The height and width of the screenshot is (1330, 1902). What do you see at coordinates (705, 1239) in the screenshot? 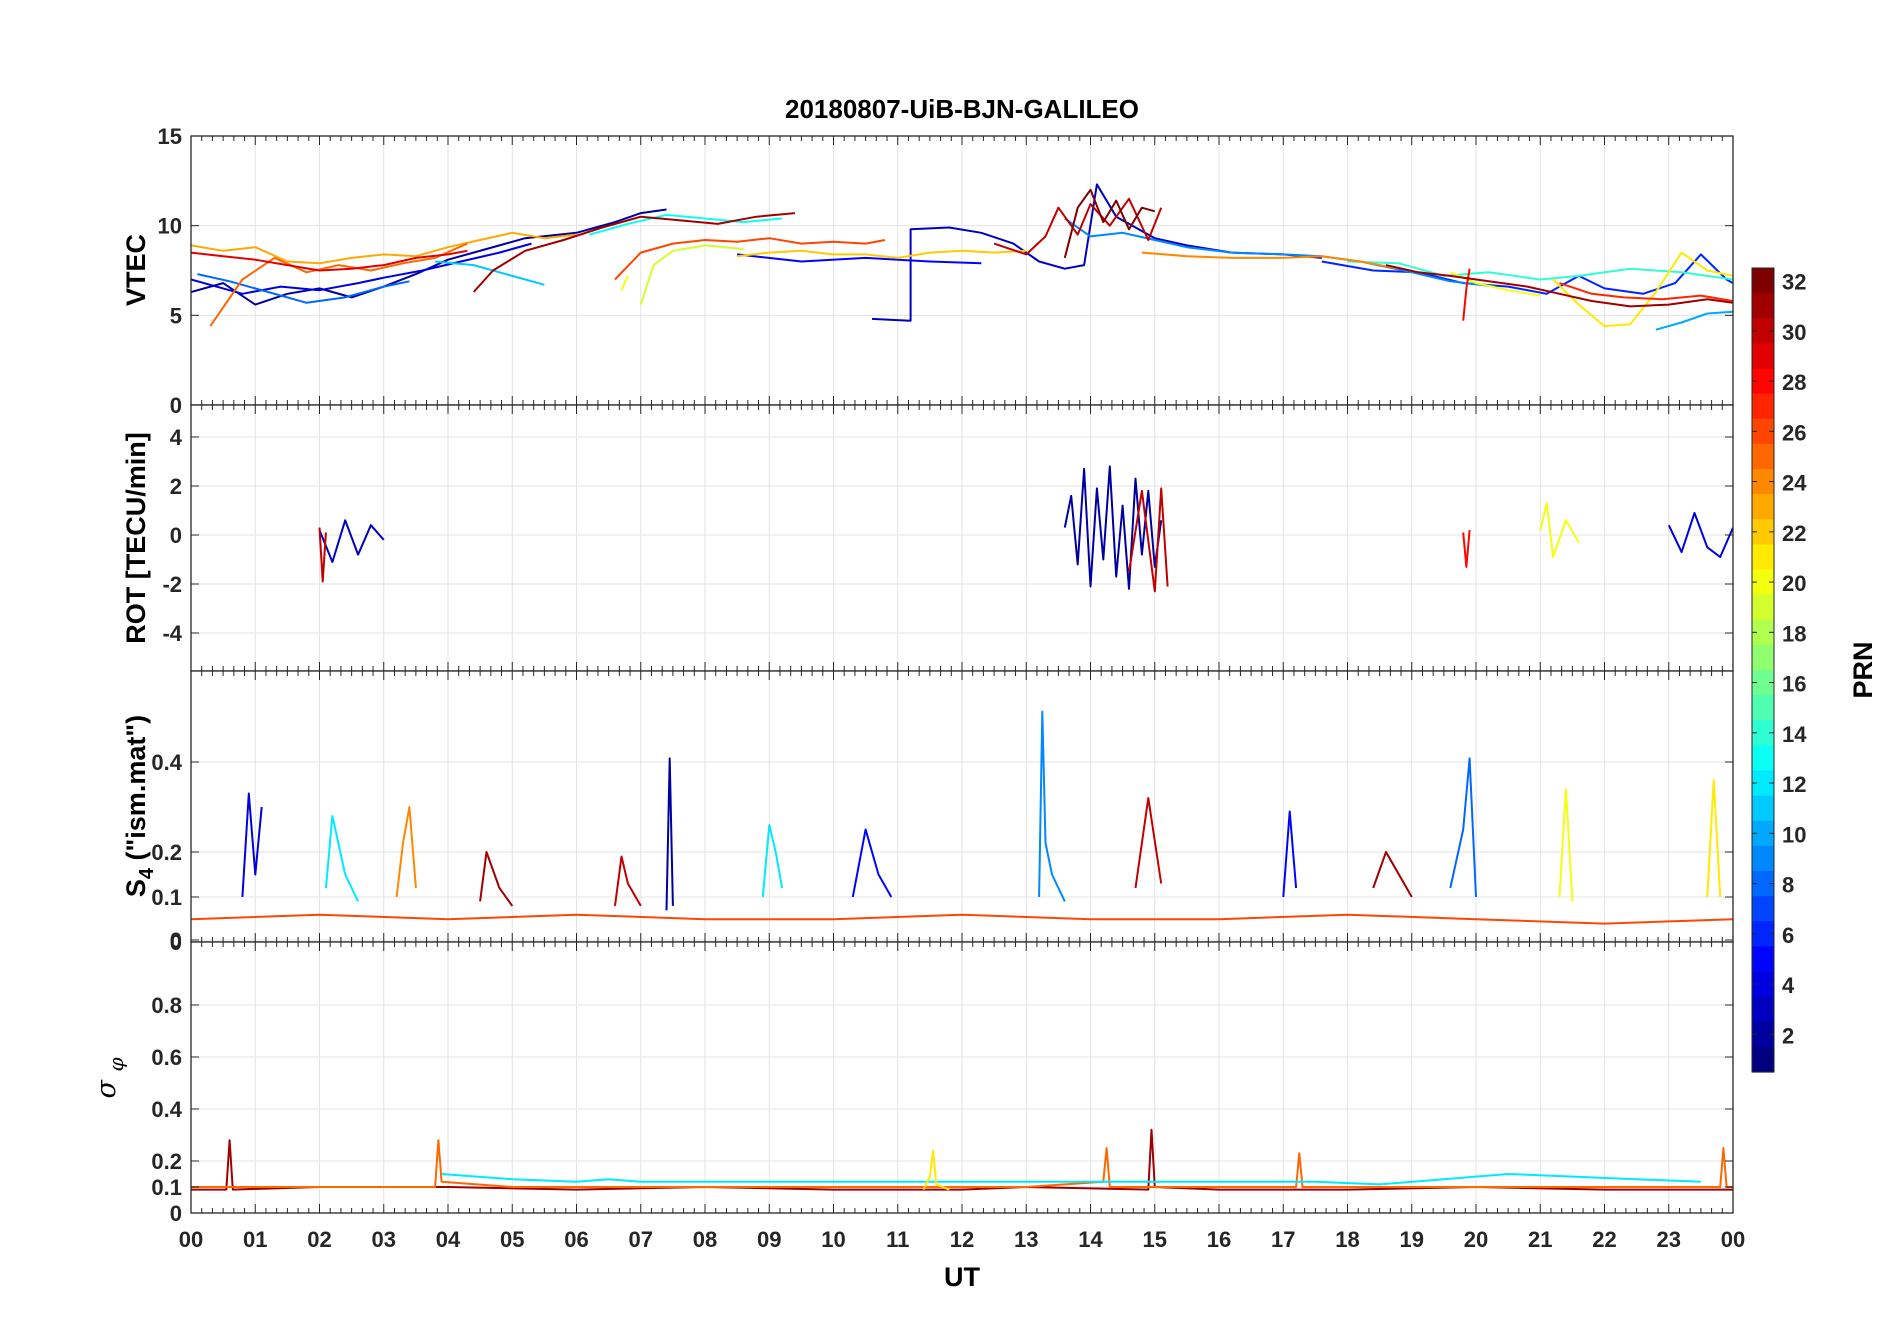
I see `x-tick-label: 08` at bounding box center [705, 1239].